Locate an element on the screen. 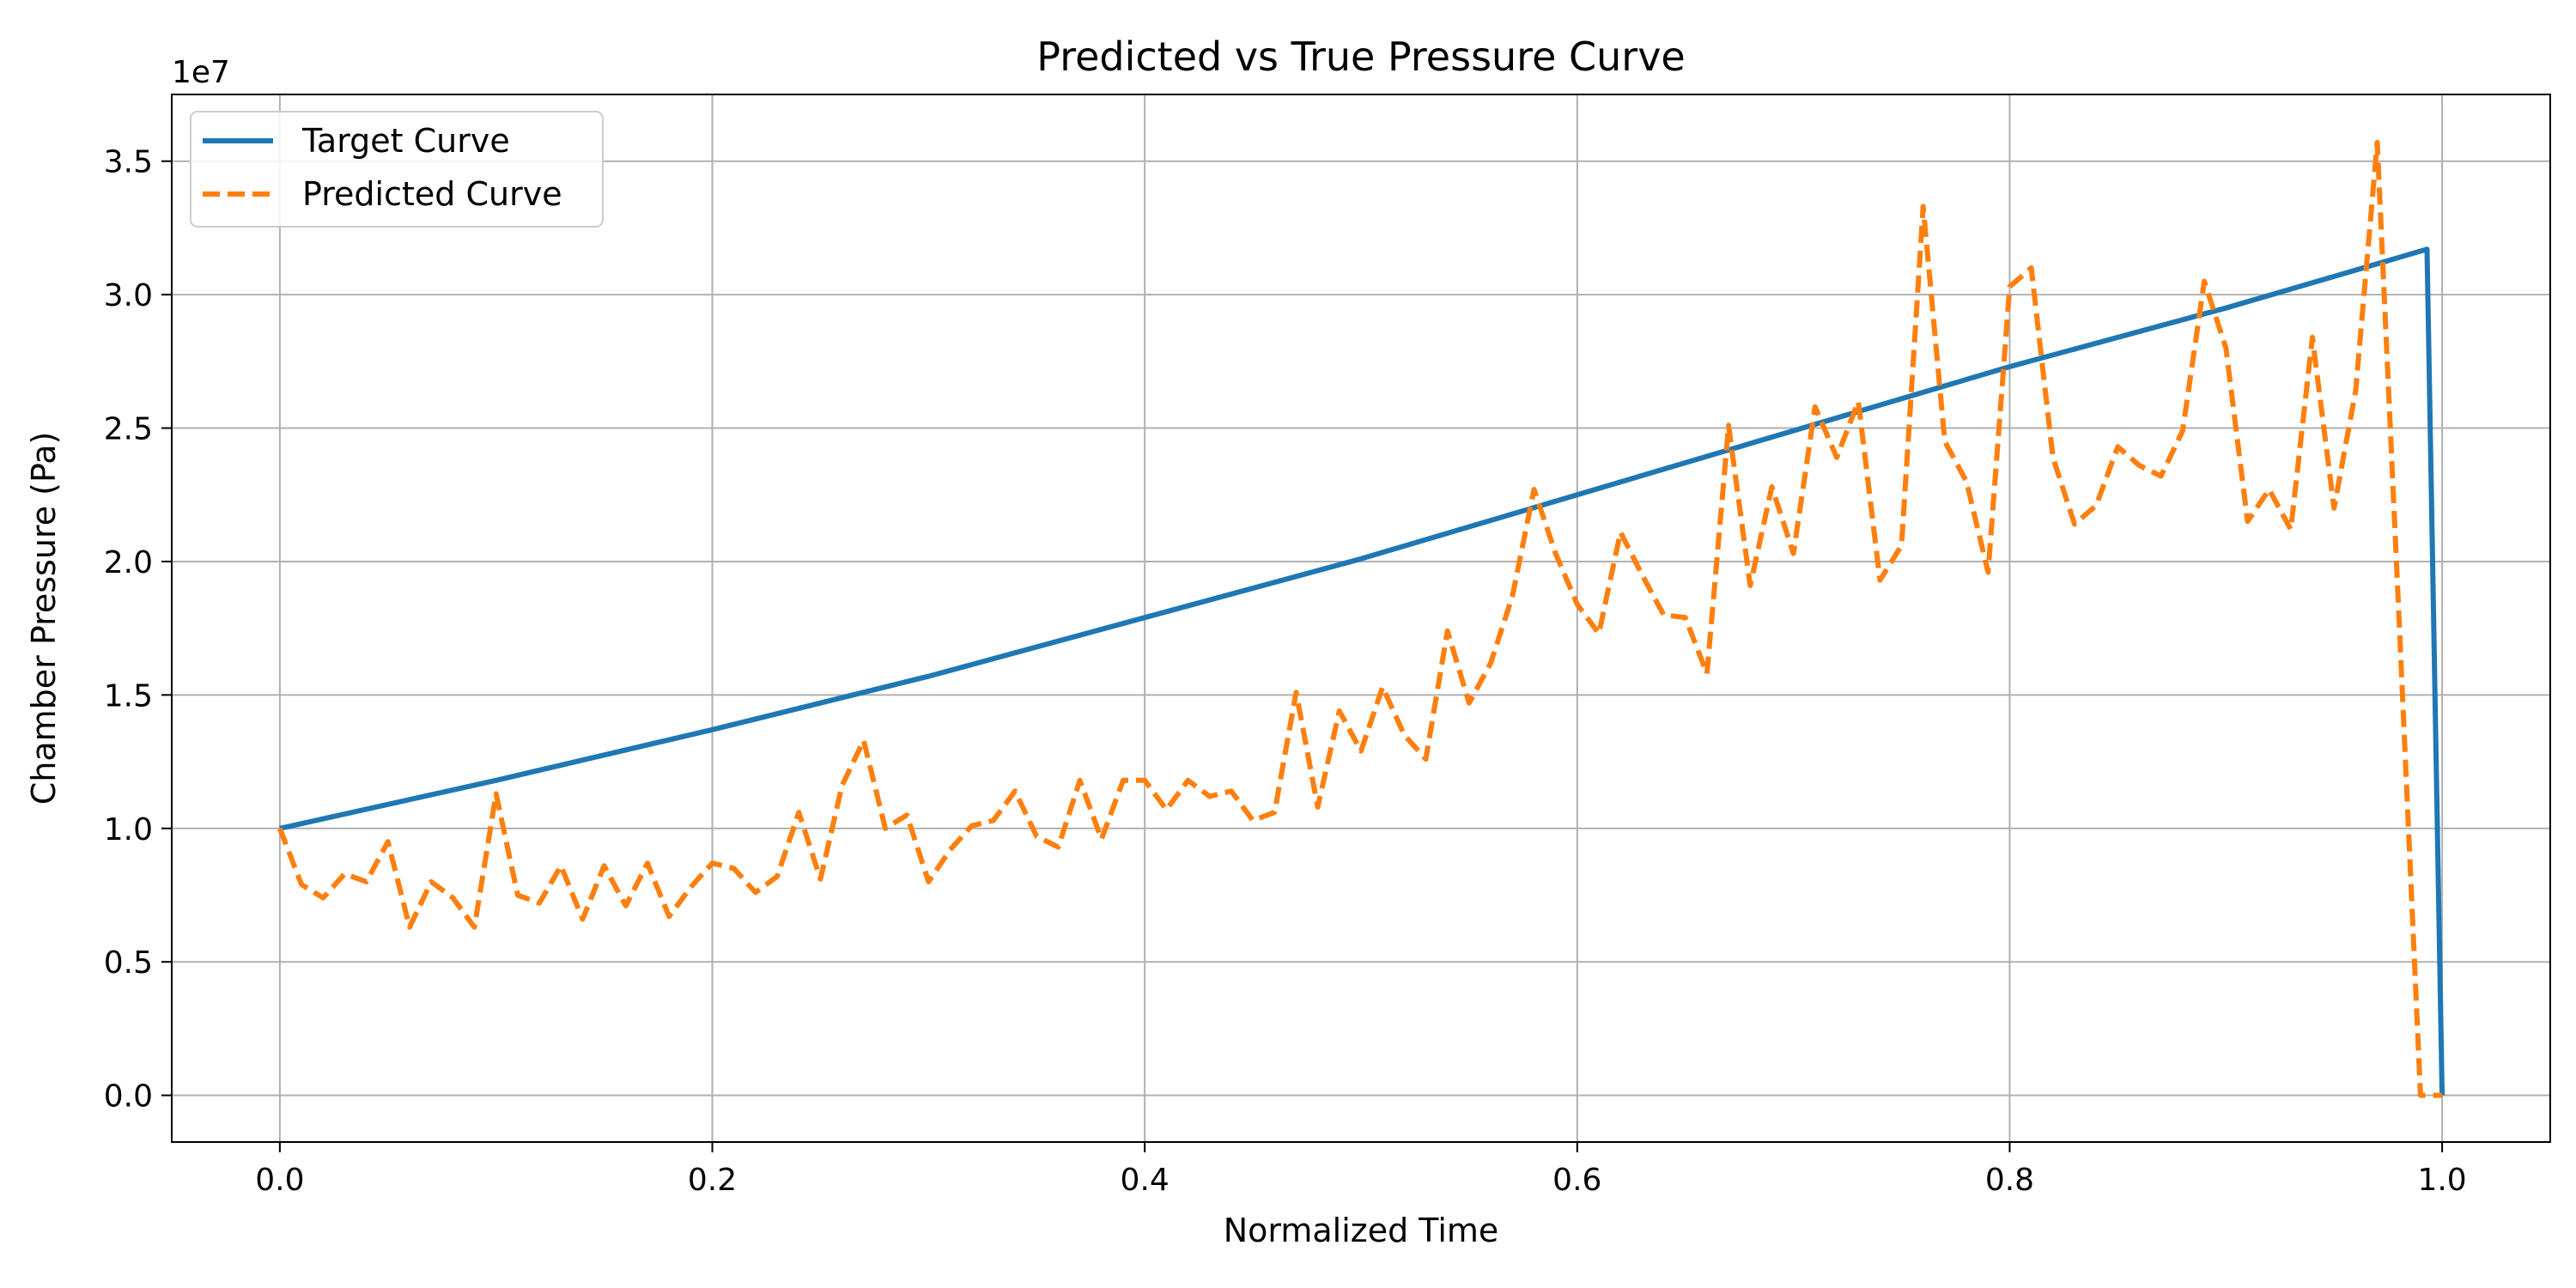 The image size is (2576, 1288). x-tick-label: 0.6 is located at coordinates (1576, 1180).